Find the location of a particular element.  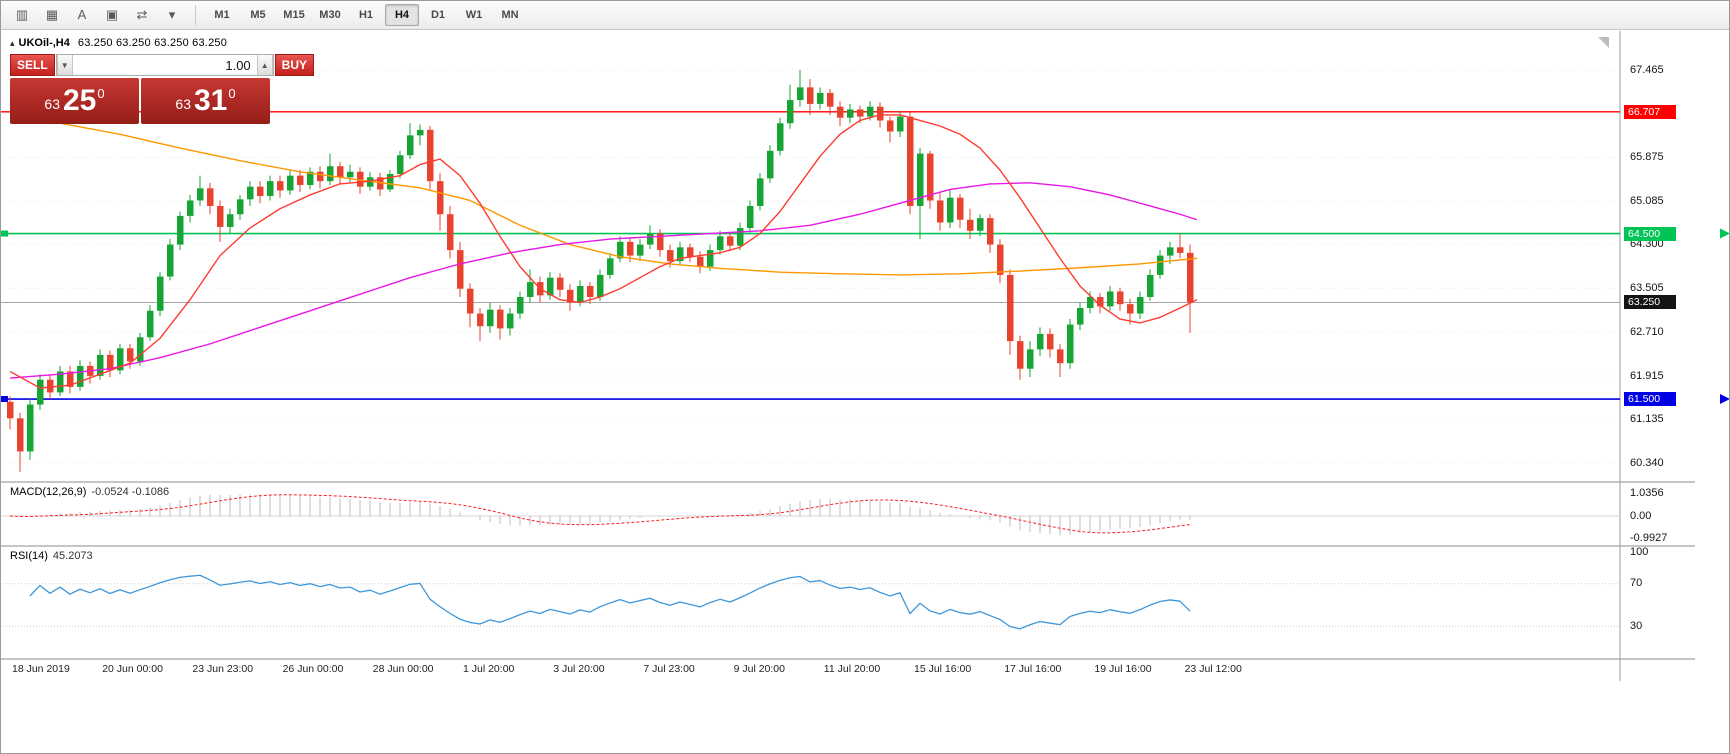

one-click-trading-panel: SELL ▼ ▲ BUY 63 25 0 63 31 0 is located at coordinates (162, 89).